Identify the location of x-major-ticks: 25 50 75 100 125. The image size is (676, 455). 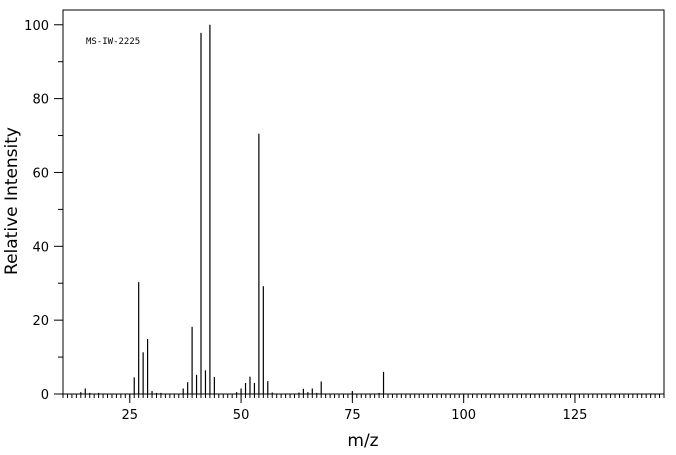
(355, 408).